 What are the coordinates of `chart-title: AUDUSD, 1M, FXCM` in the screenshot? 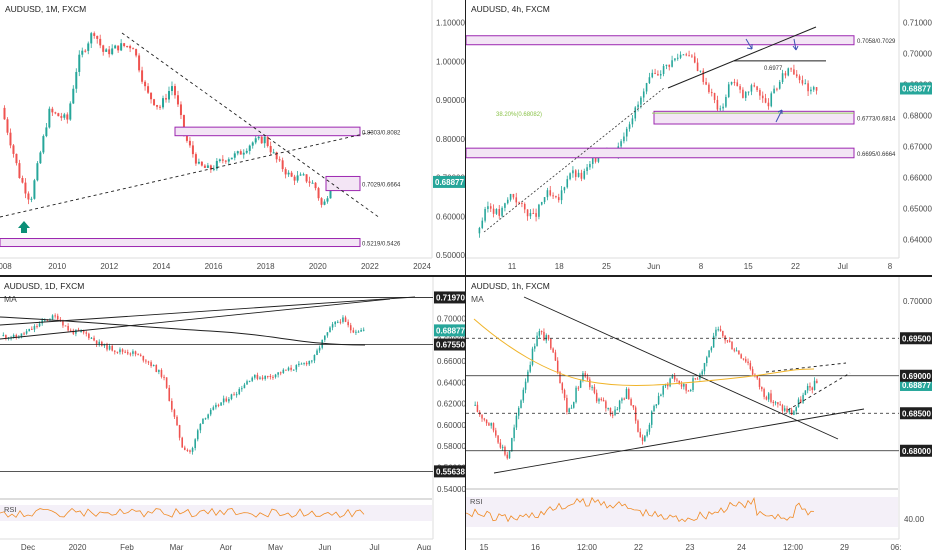 It's located at (45, 9).